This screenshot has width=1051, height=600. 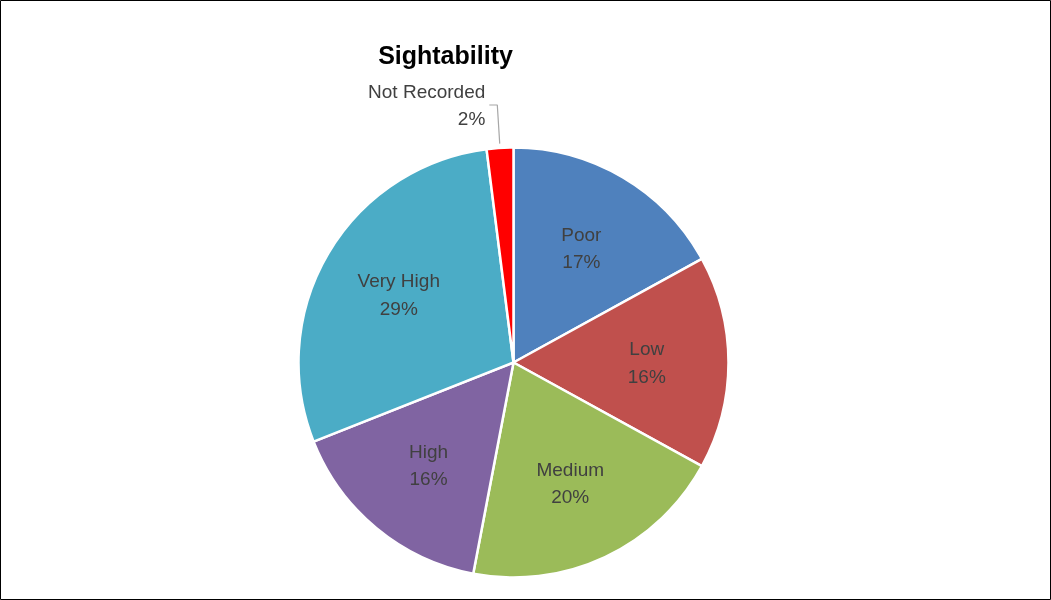 What do you see at coordinates (428, 452) in the screenshot?
I see `slice-label: High` at bounding box center [428, 452].